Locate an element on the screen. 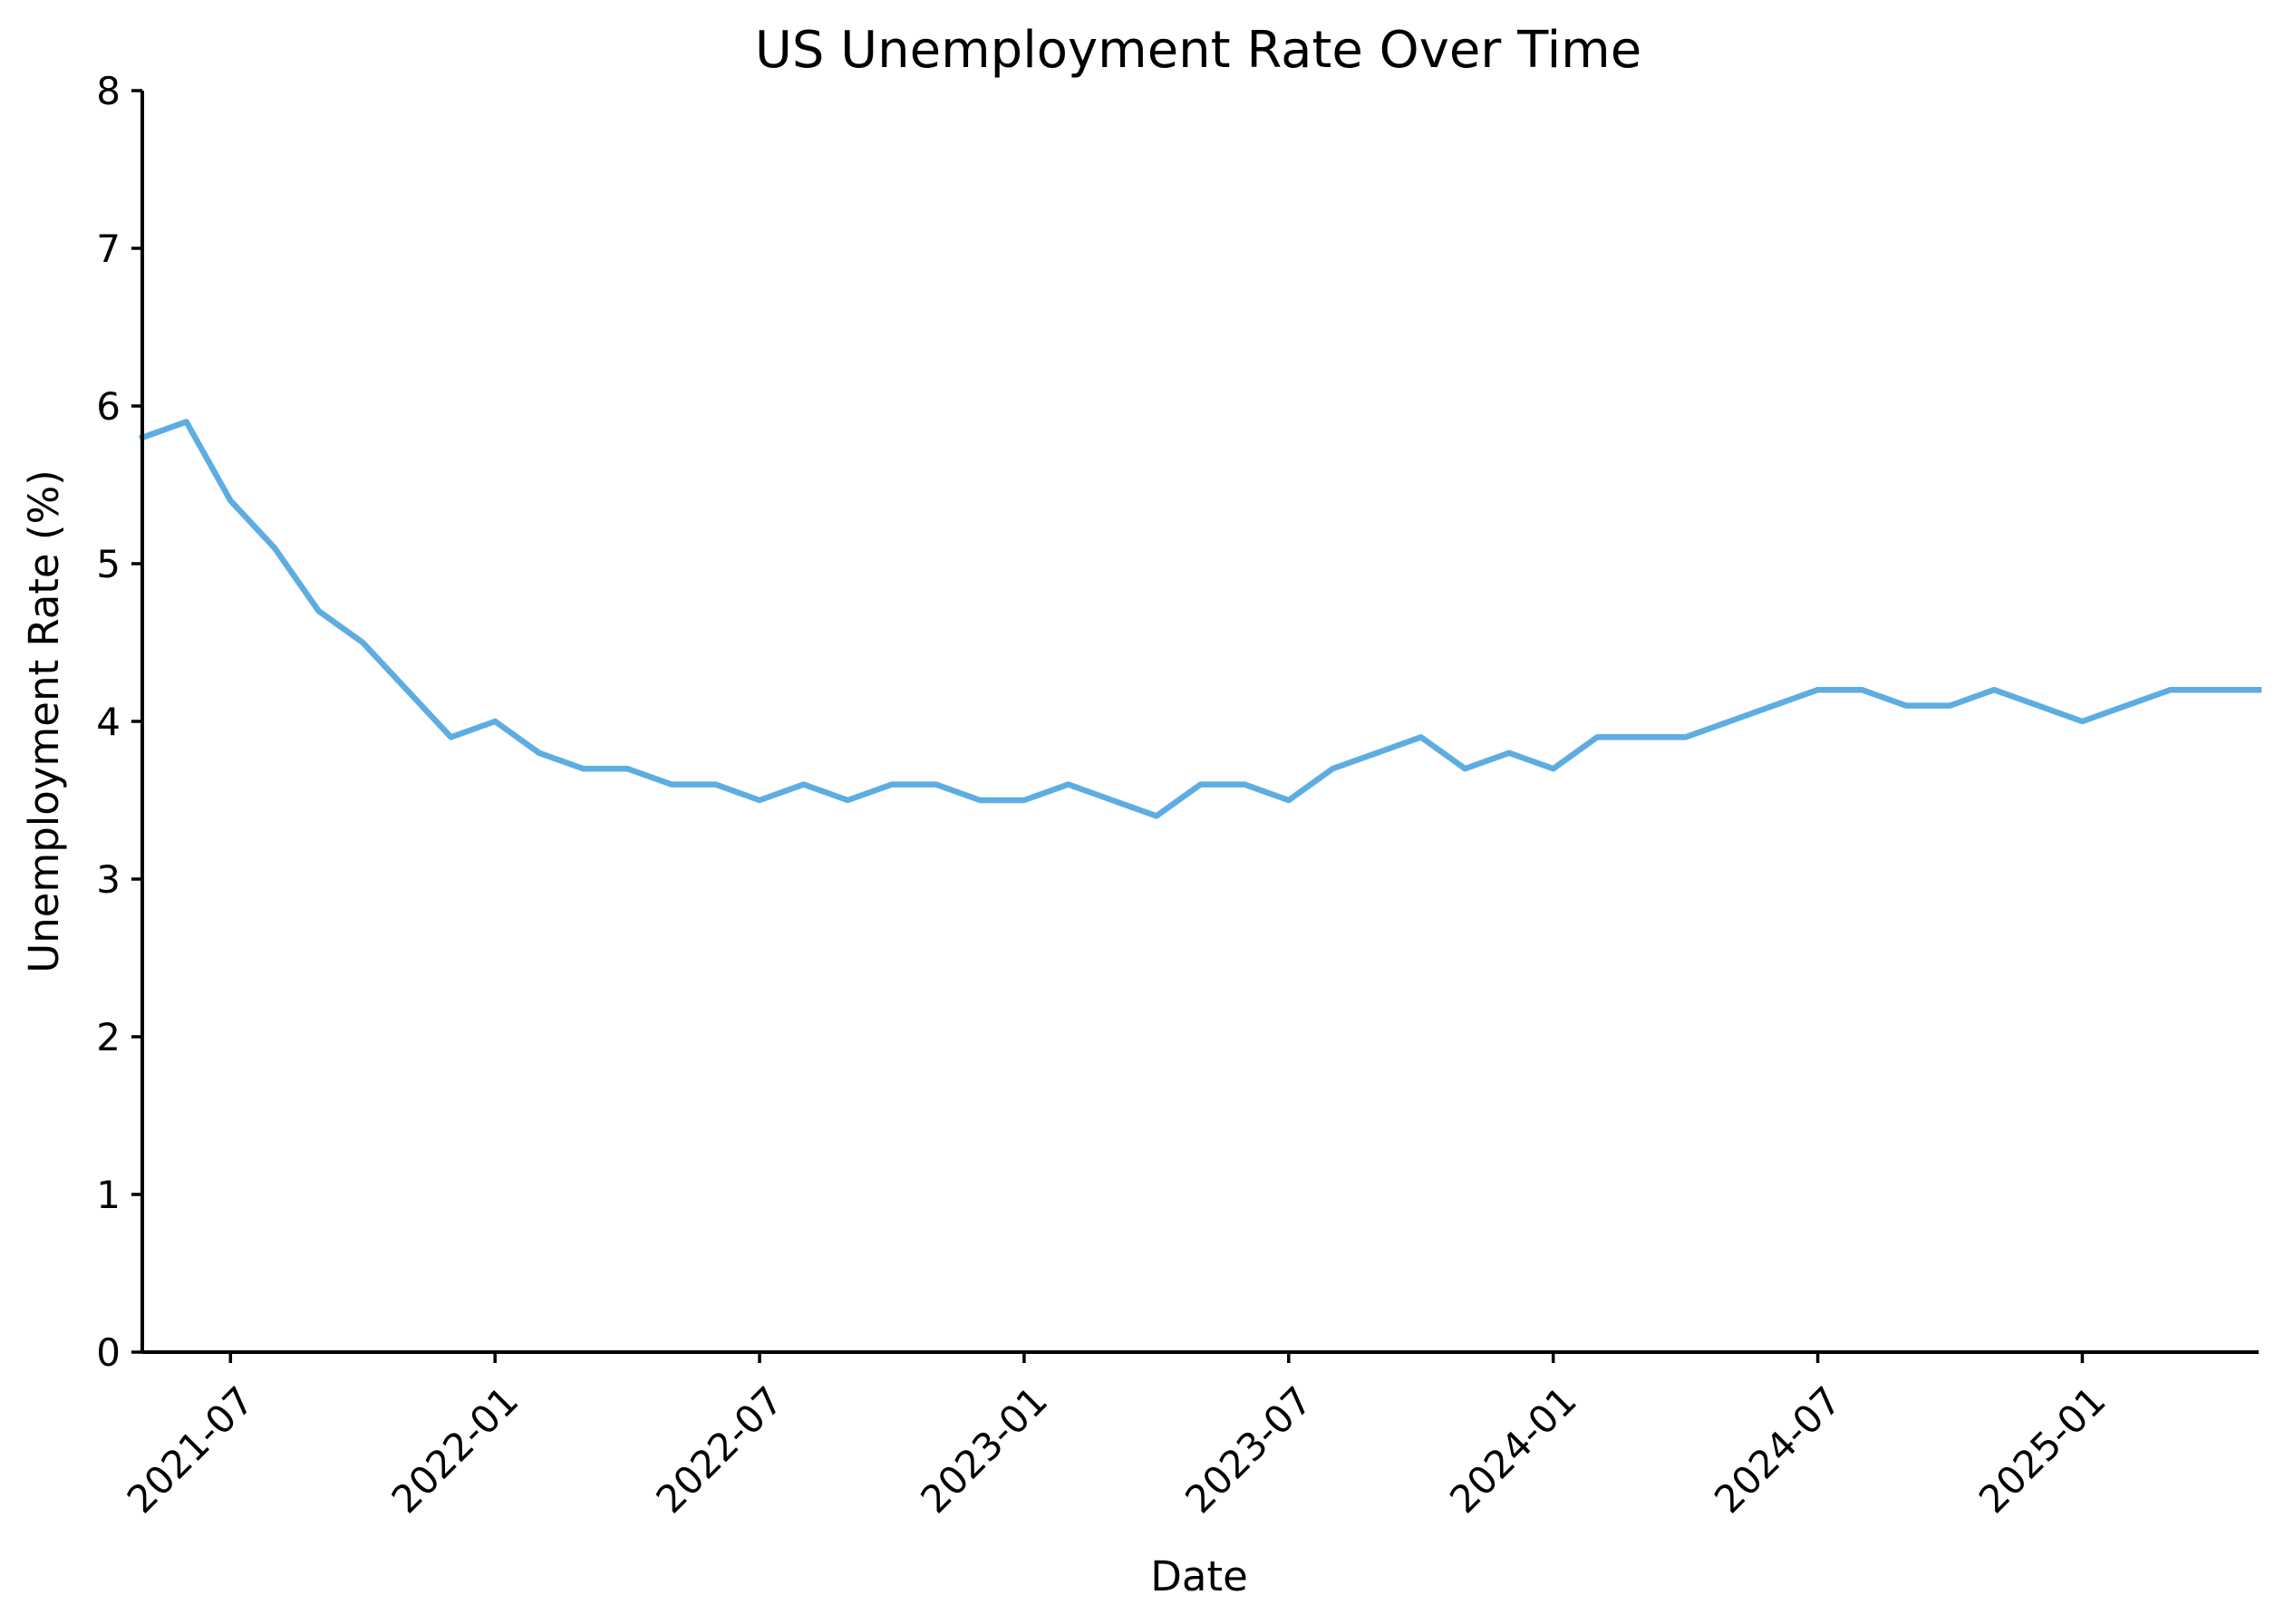 The image size is (2275, 1624). y-tick-label: 7 is located at coordinates (108, 249).